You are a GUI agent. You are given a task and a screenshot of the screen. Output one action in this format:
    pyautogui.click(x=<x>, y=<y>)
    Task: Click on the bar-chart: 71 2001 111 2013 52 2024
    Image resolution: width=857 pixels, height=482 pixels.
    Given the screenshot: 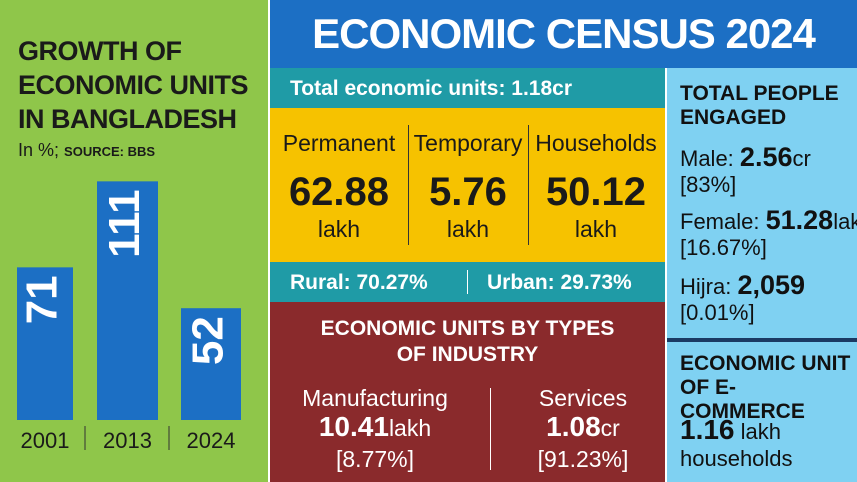 What is the action you would take?
    pyautogui.click(x=129, y=317)
    